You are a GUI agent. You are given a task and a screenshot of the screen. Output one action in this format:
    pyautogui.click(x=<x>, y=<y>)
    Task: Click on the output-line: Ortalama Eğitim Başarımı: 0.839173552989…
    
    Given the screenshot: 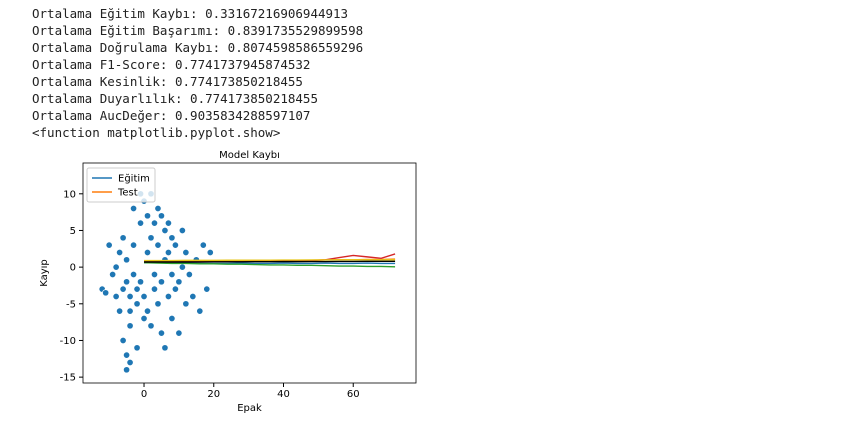 What is the action you would take?
    pyautogui.click(x=197, y=30)
    